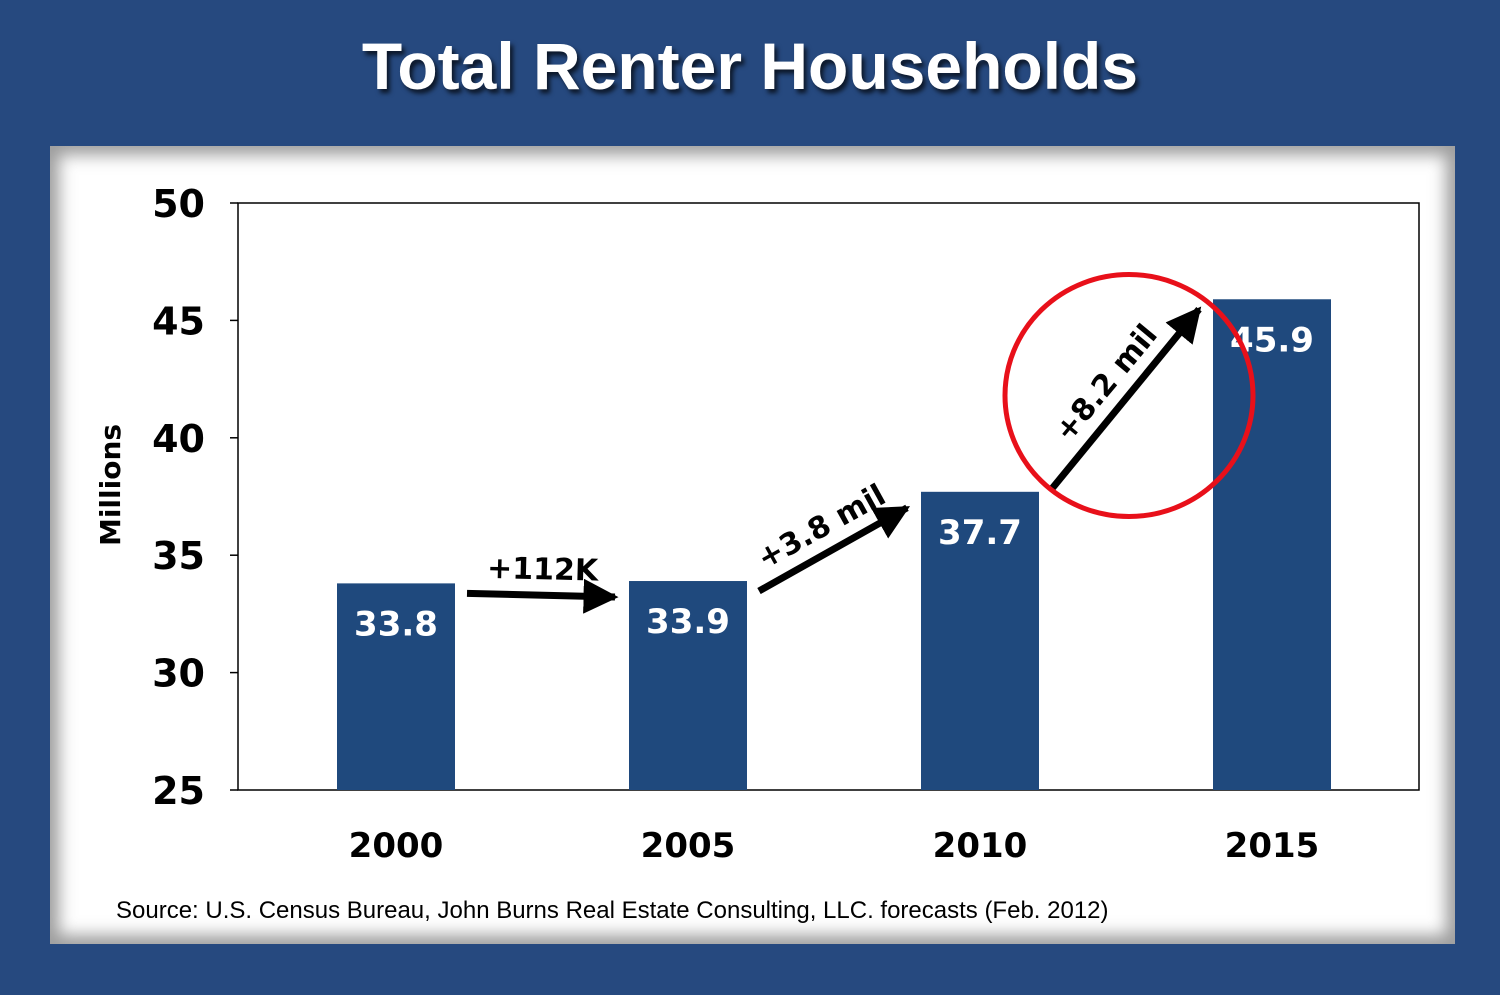  I want to click on y-axis-label: Millions, so click(110, 485).